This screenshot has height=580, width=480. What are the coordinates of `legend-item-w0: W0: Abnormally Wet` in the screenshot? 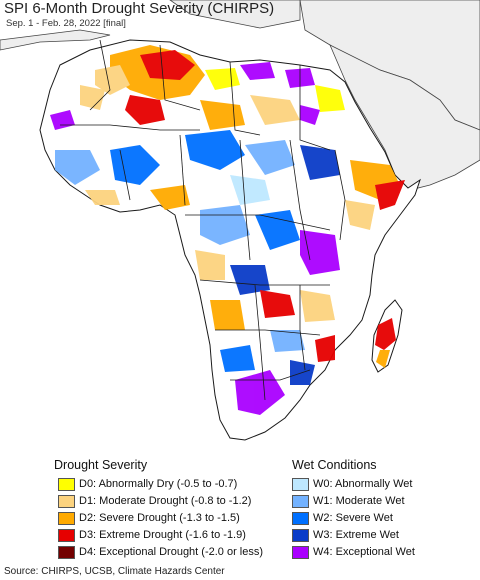 It's located at (352, 484).